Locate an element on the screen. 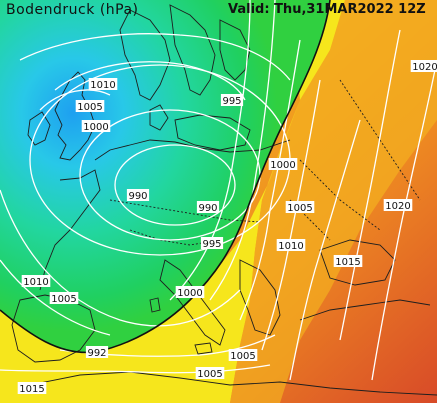  valid-time: Valid: Thu,31MAR2022 12Z is located at coordinates (327, 9).